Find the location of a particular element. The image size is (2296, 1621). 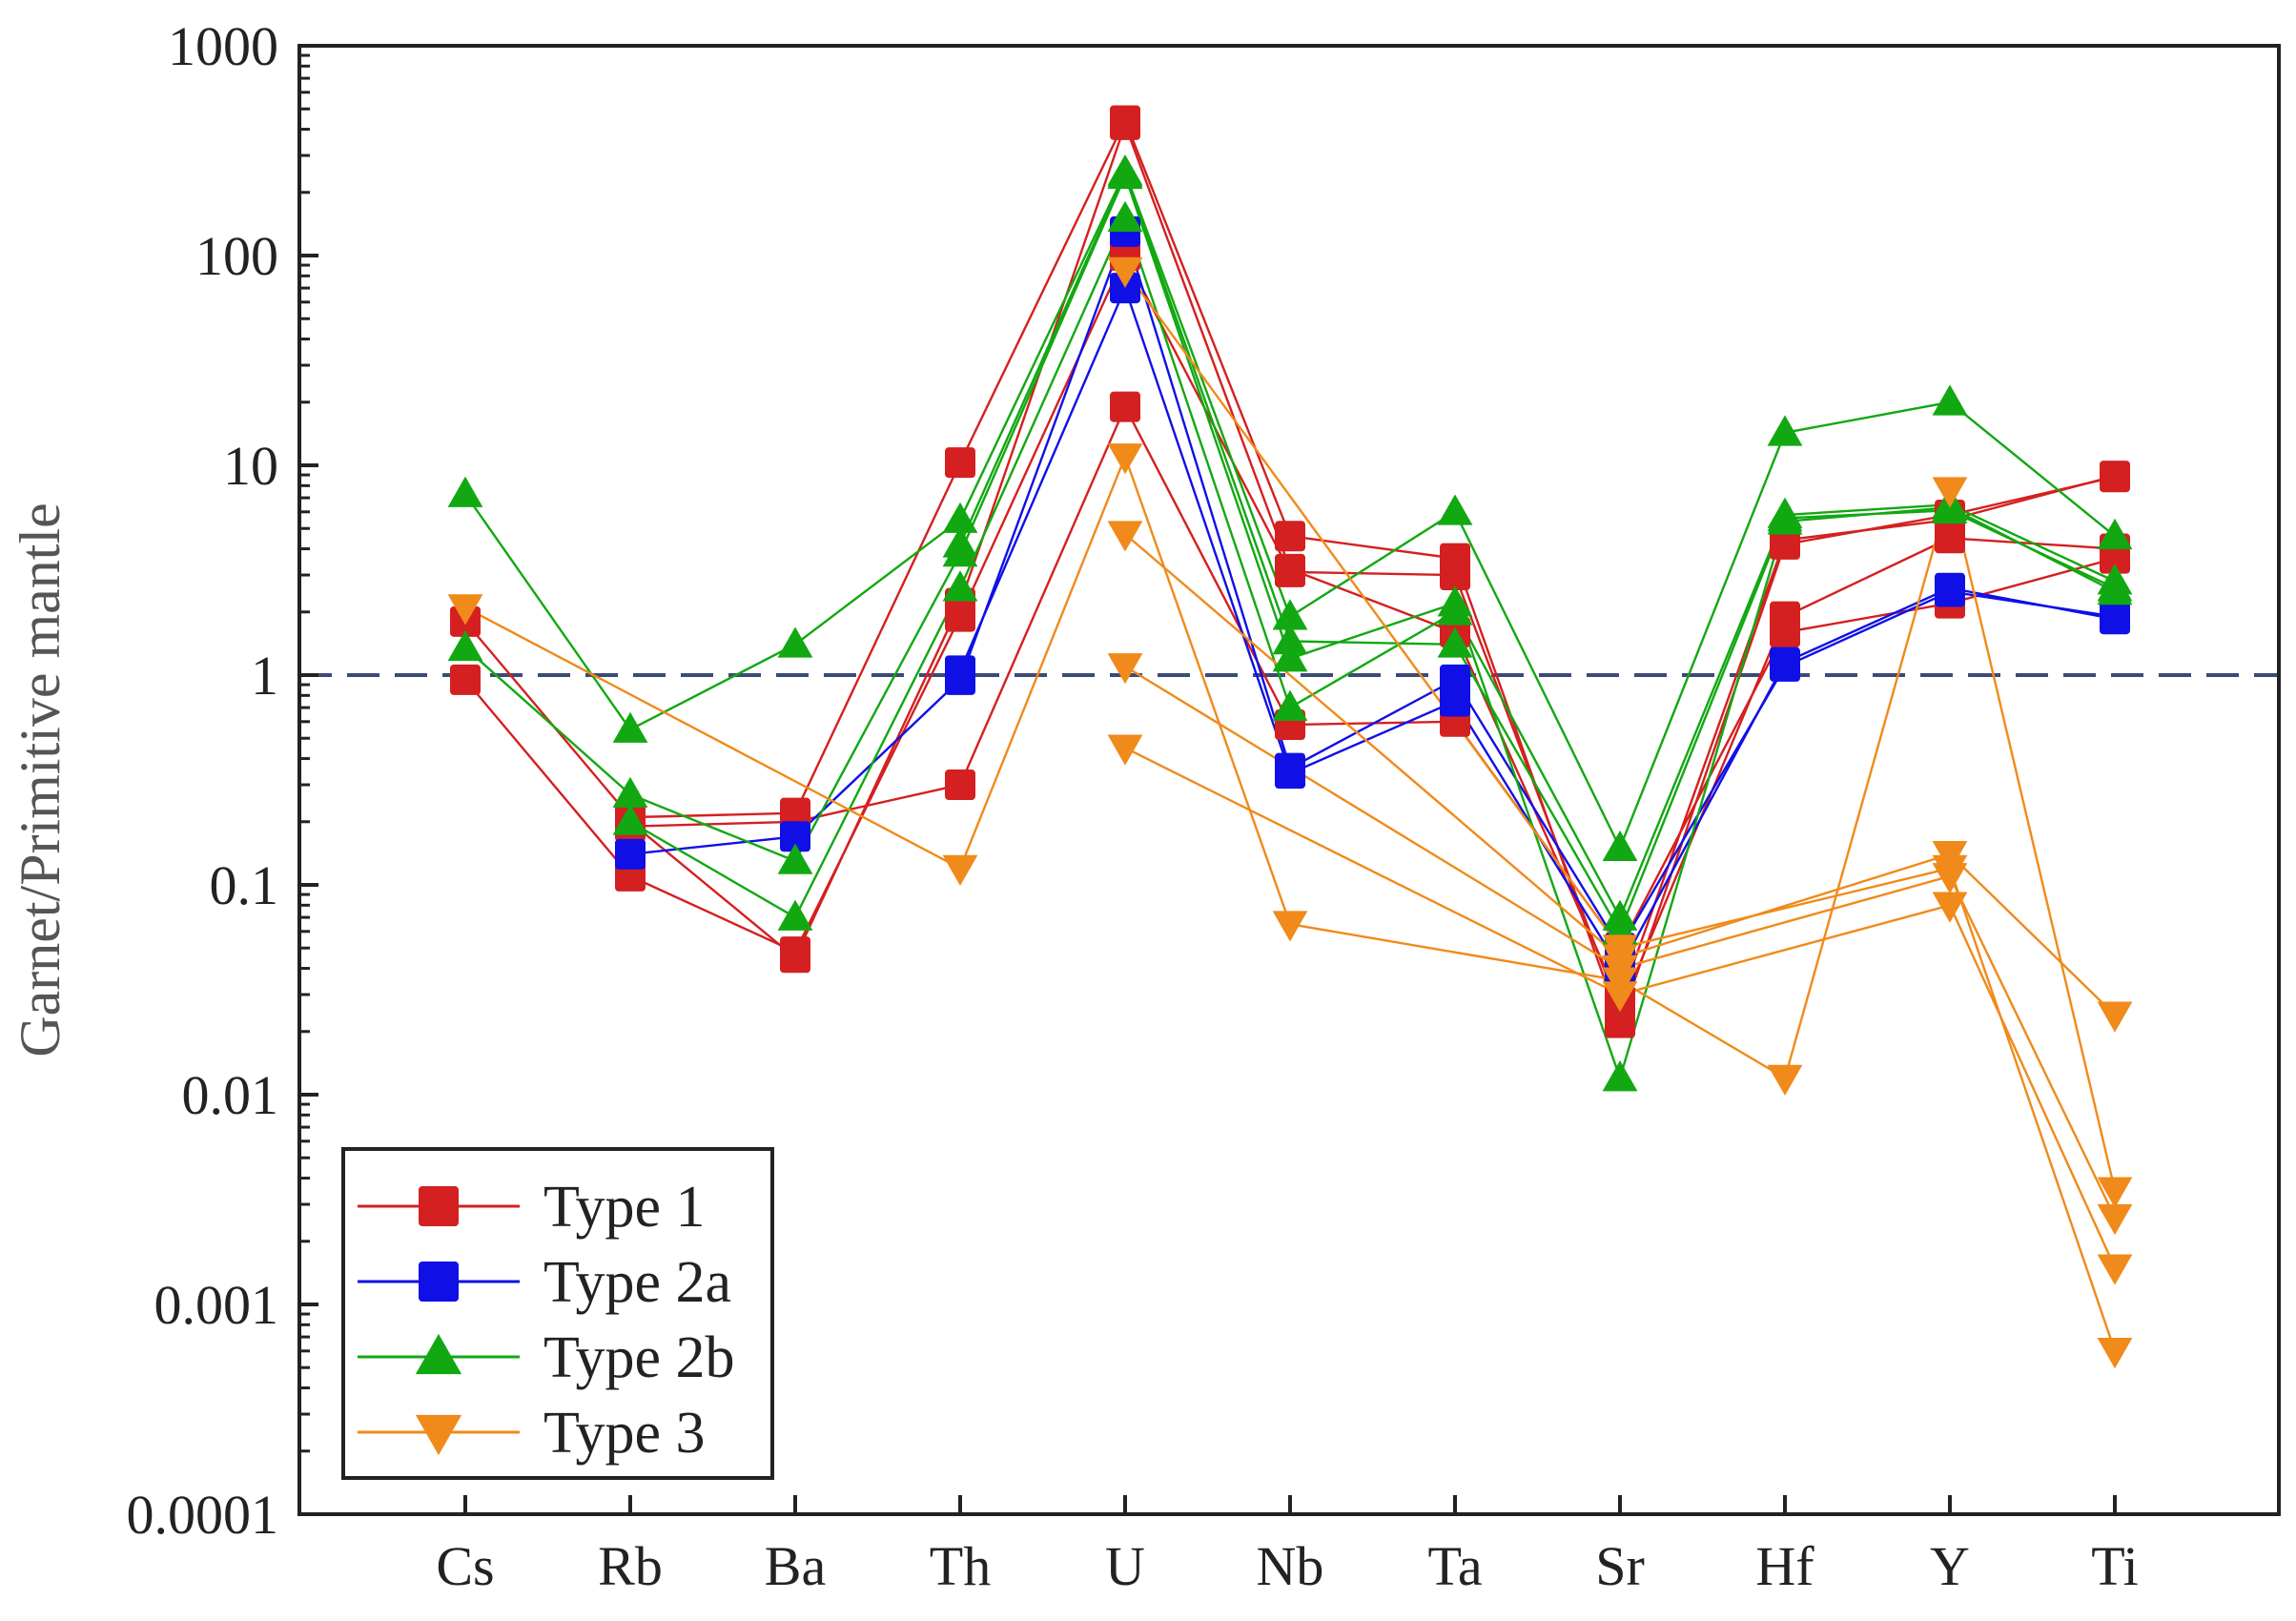

x-tick-label: Ta is located at coordinates (1454, 1566).